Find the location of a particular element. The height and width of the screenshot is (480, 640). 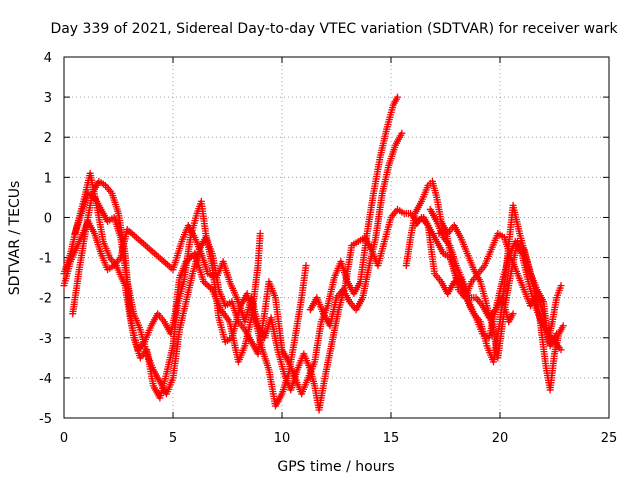

y-tick-label: -4 is located at coordinates (45, 379).